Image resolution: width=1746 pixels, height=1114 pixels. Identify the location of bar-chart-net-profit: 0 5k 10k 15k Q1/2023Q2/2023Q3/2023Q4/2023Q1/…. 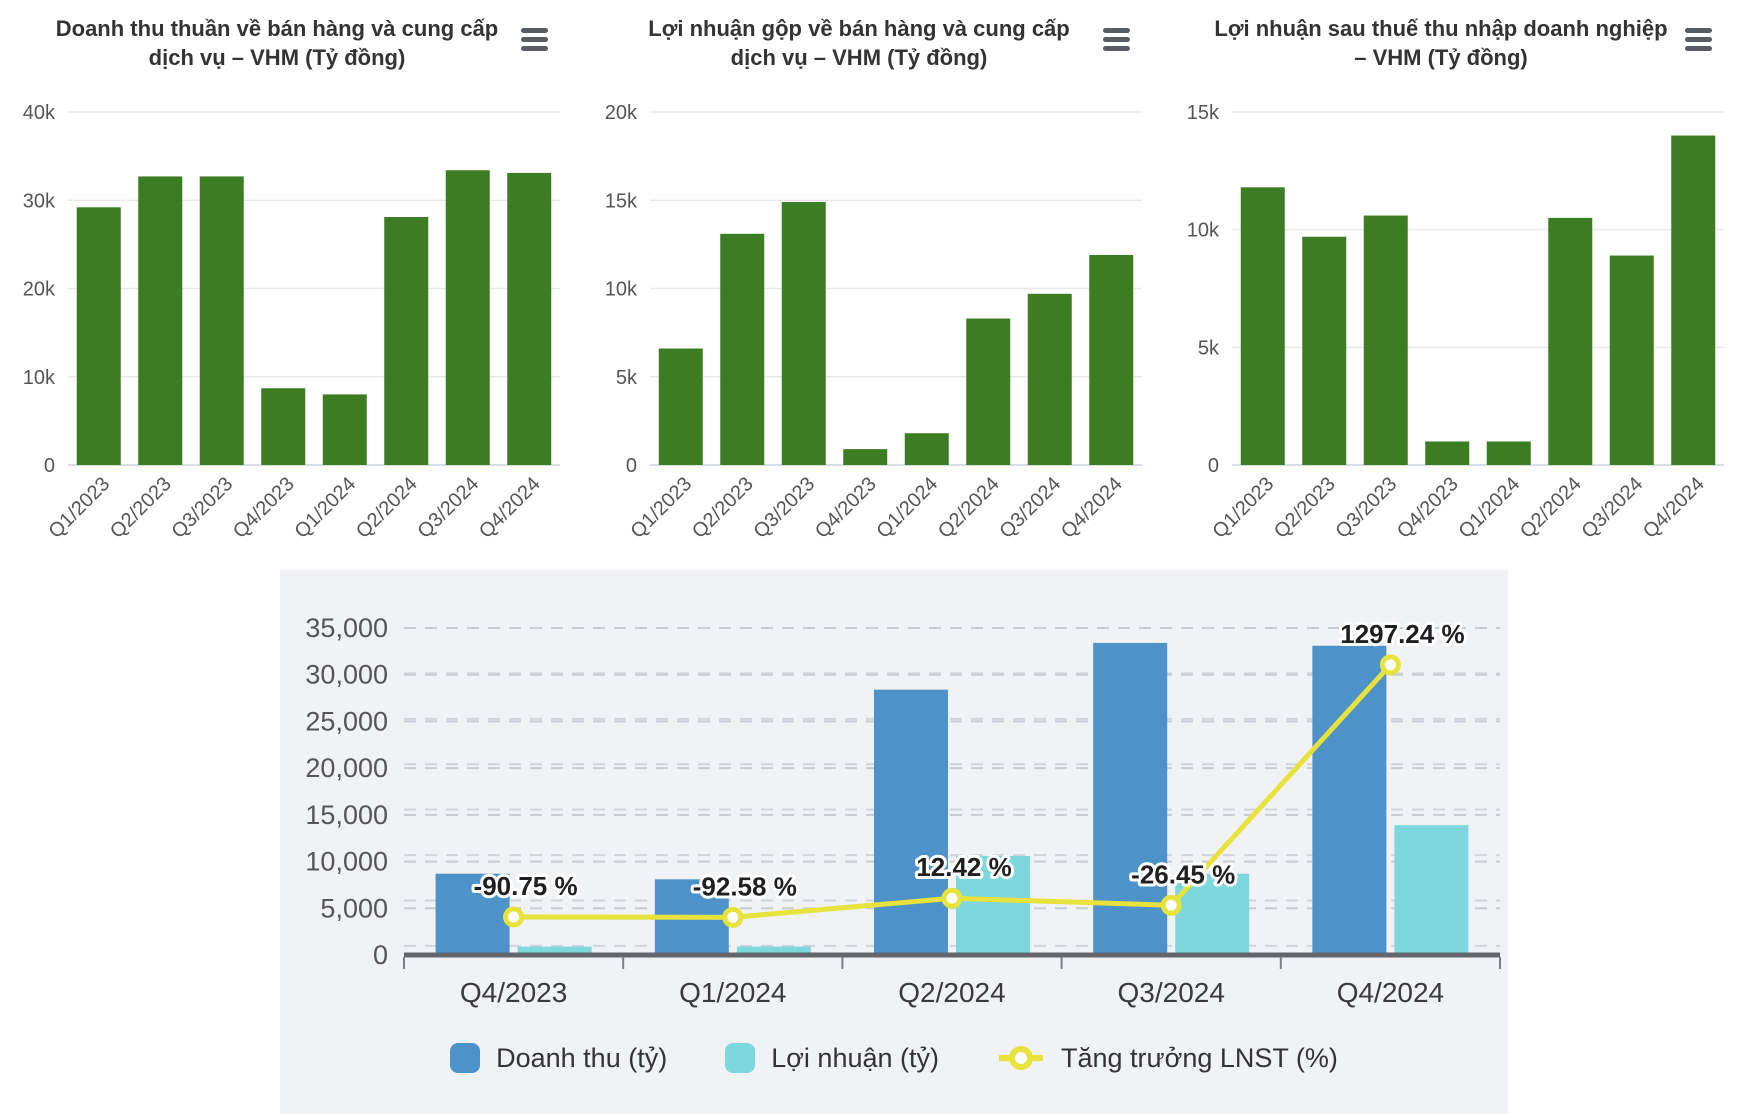
(1455, 322).